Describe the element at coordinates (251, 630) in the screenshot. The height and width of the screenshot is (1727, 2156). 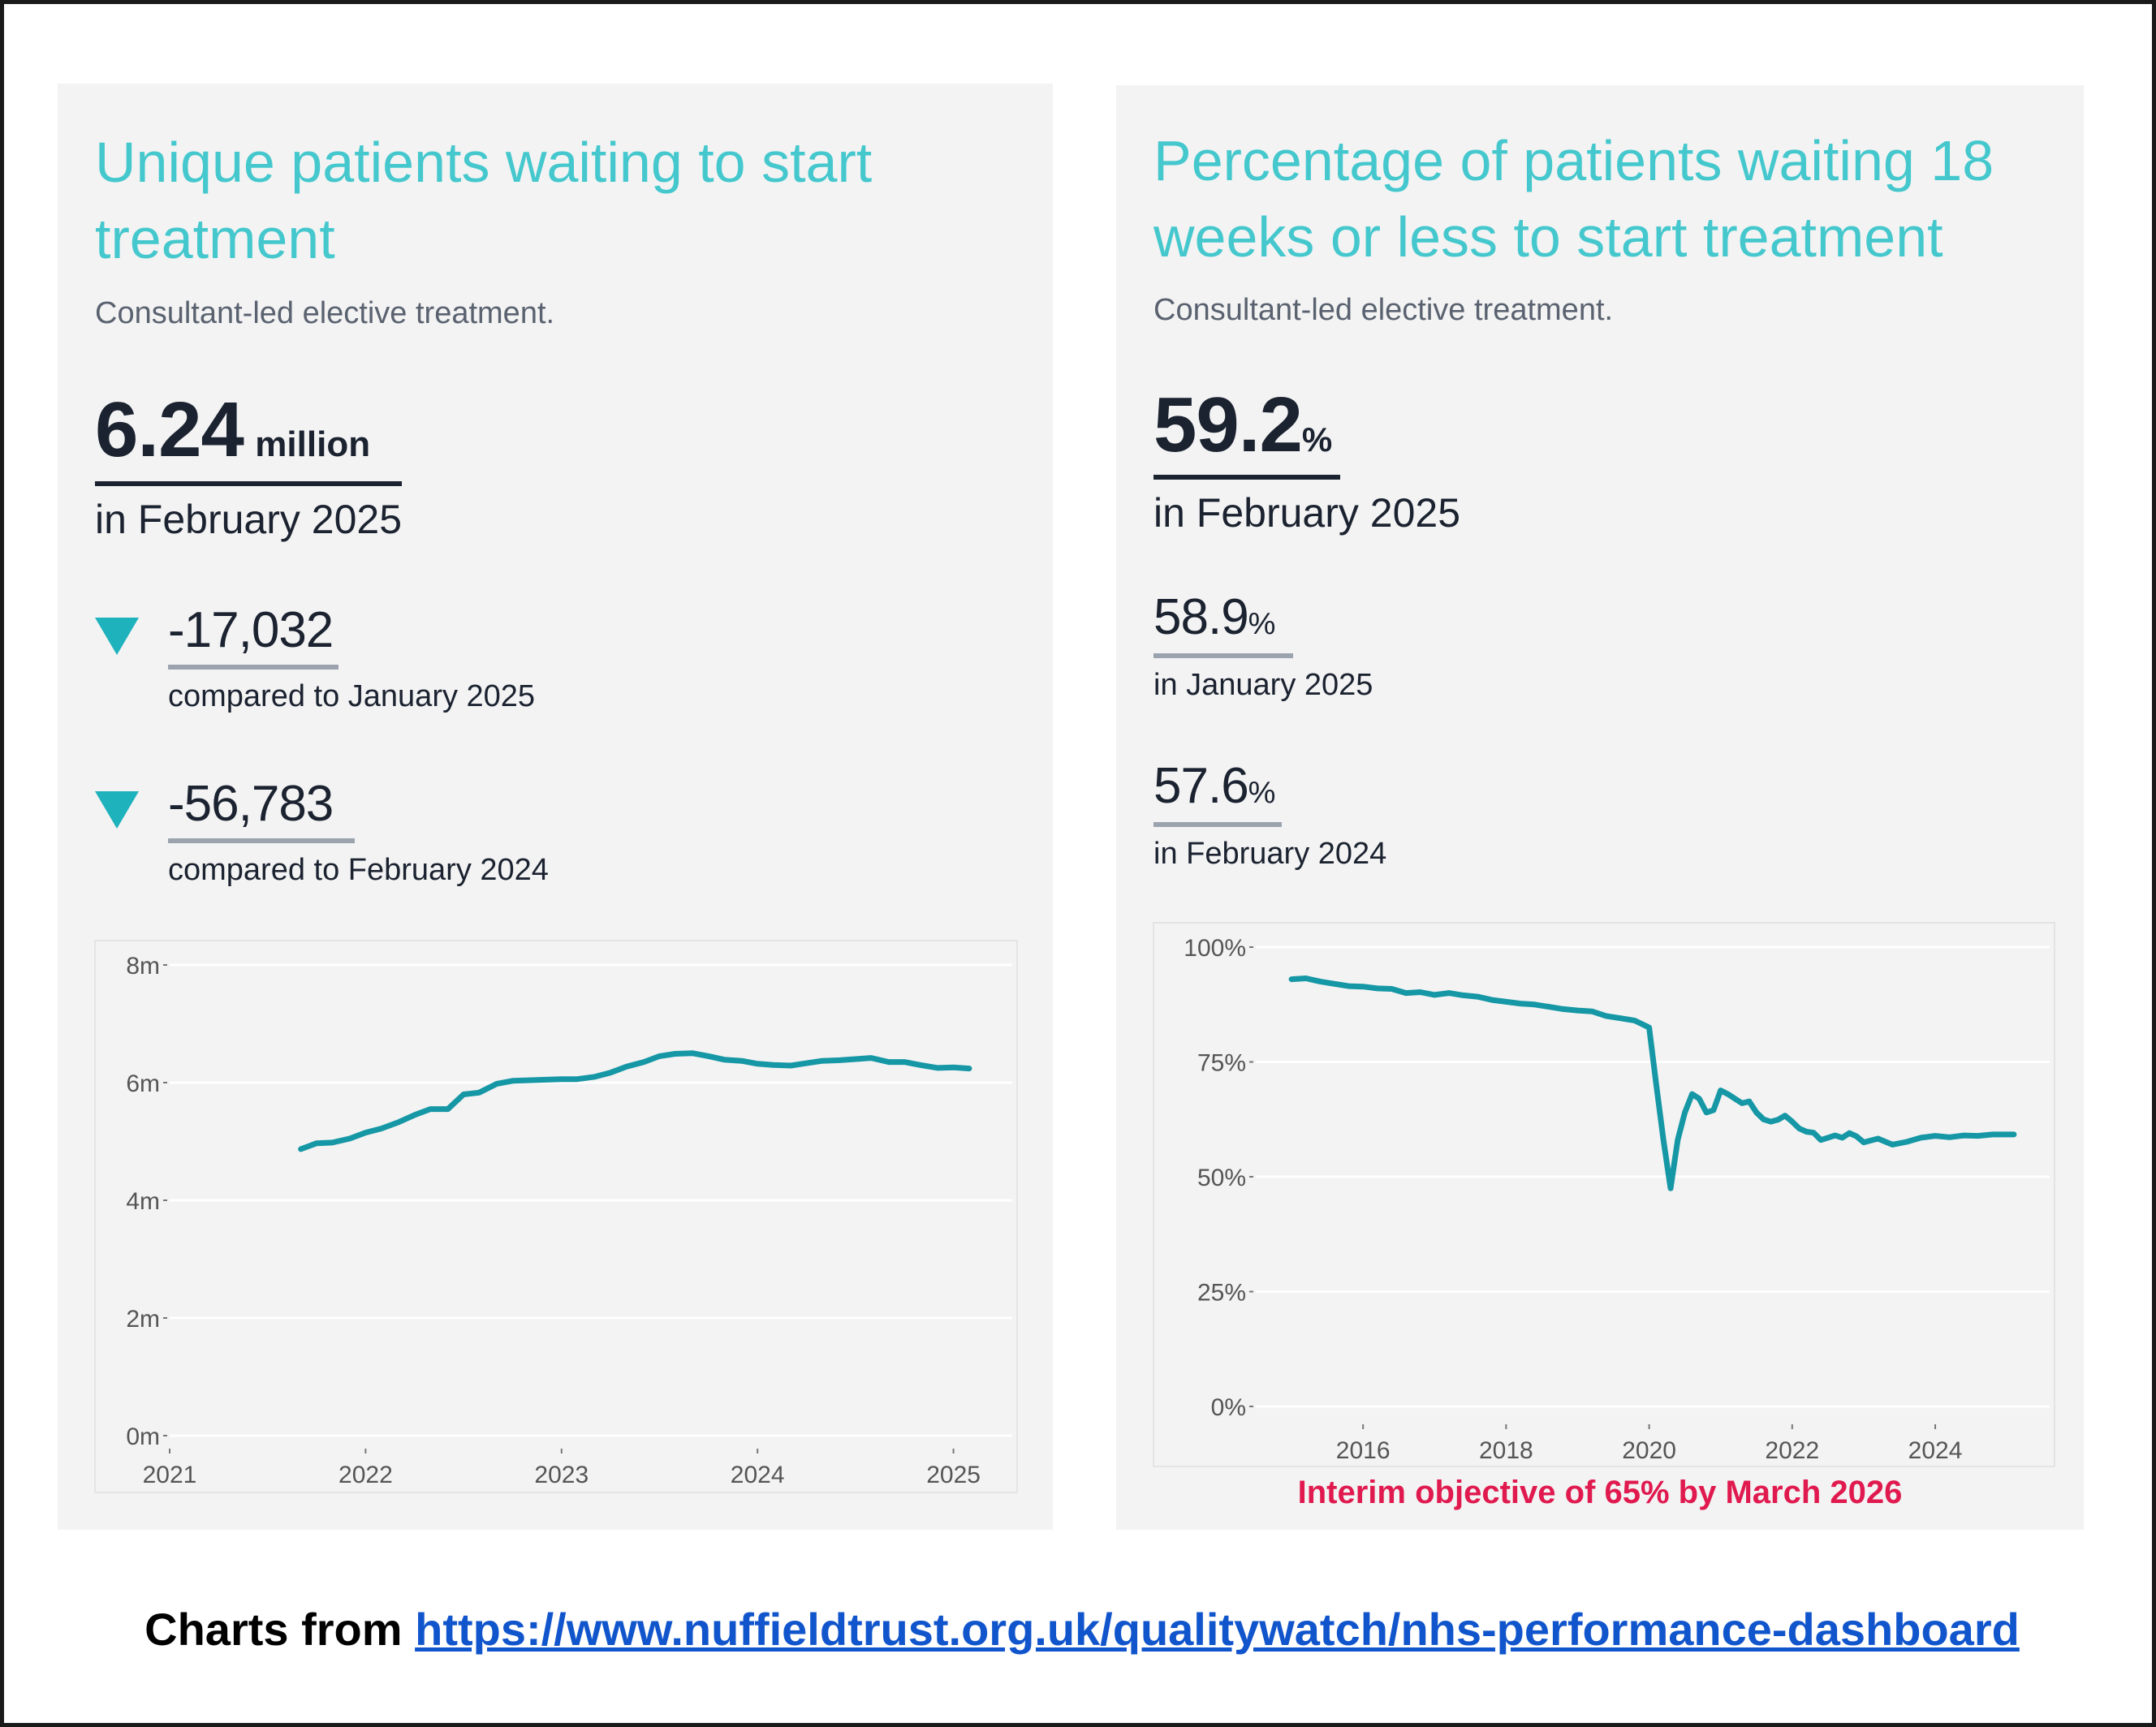
I see `delta-value: -17,032` at that location.